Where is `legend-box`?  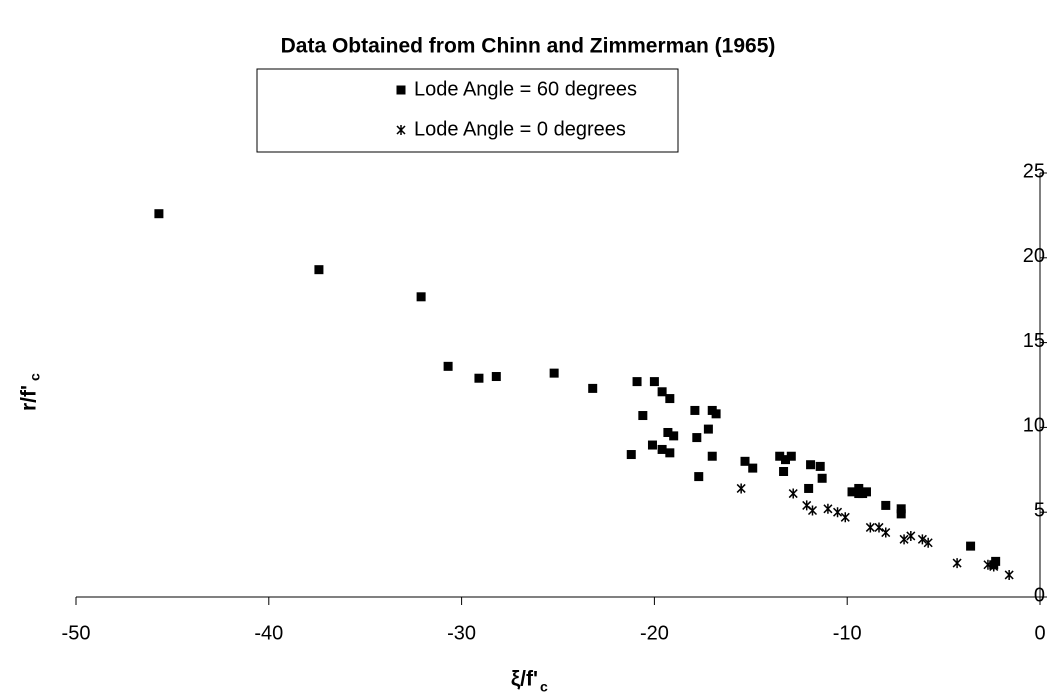 legend-box is located at coordinates (467, 110).